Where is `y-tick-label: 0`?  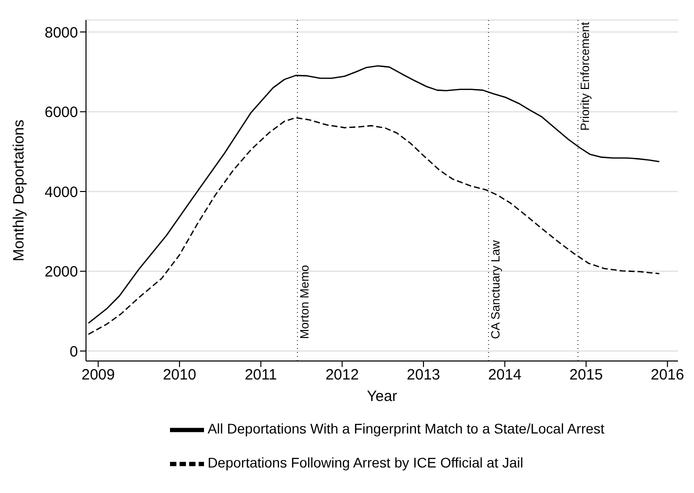 y-tick-label: 0 is located at coordinates (74, 351).